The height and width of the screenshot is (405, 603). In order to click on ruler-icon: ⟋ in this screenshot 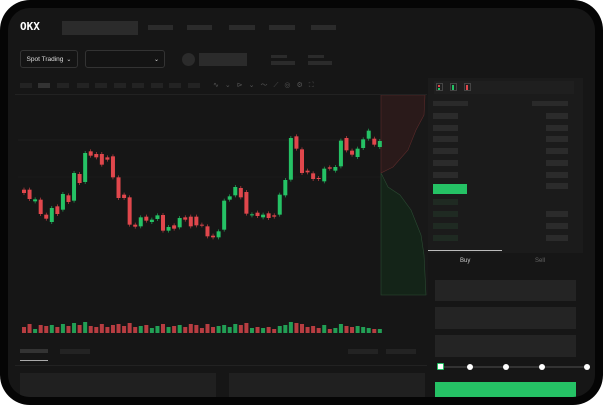, I will do `click(279, 85)`.